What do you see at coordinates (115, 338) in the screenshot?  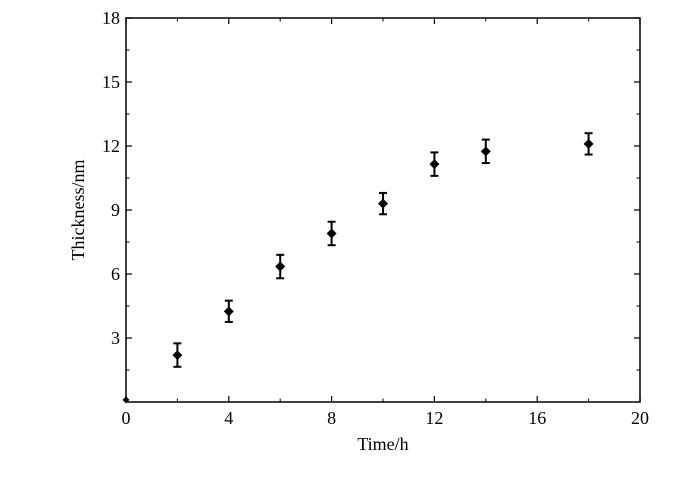 I see `y-tick-label: 3` at bounding box center [115, 338].